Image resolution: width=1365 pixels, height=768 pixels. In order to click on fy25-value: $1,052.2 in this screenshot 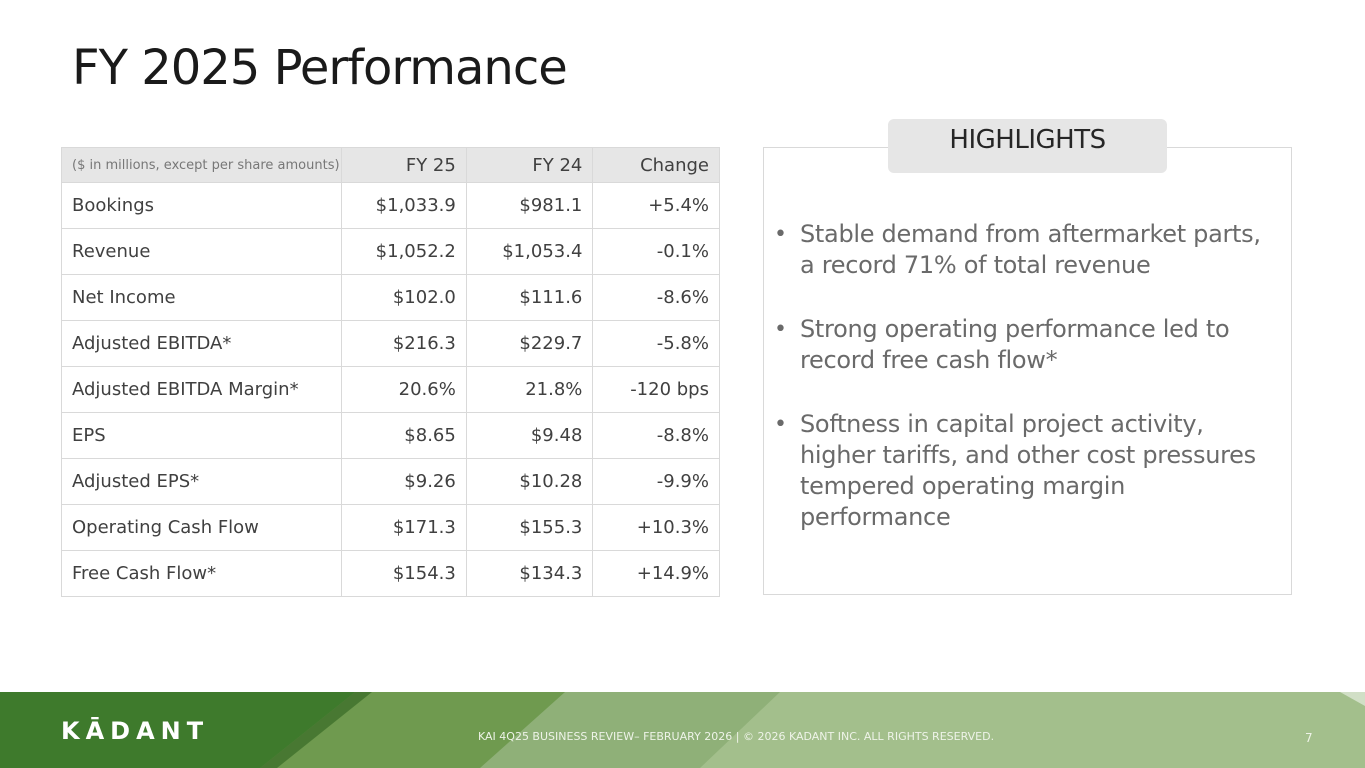, I will do `click(404, 251)`.